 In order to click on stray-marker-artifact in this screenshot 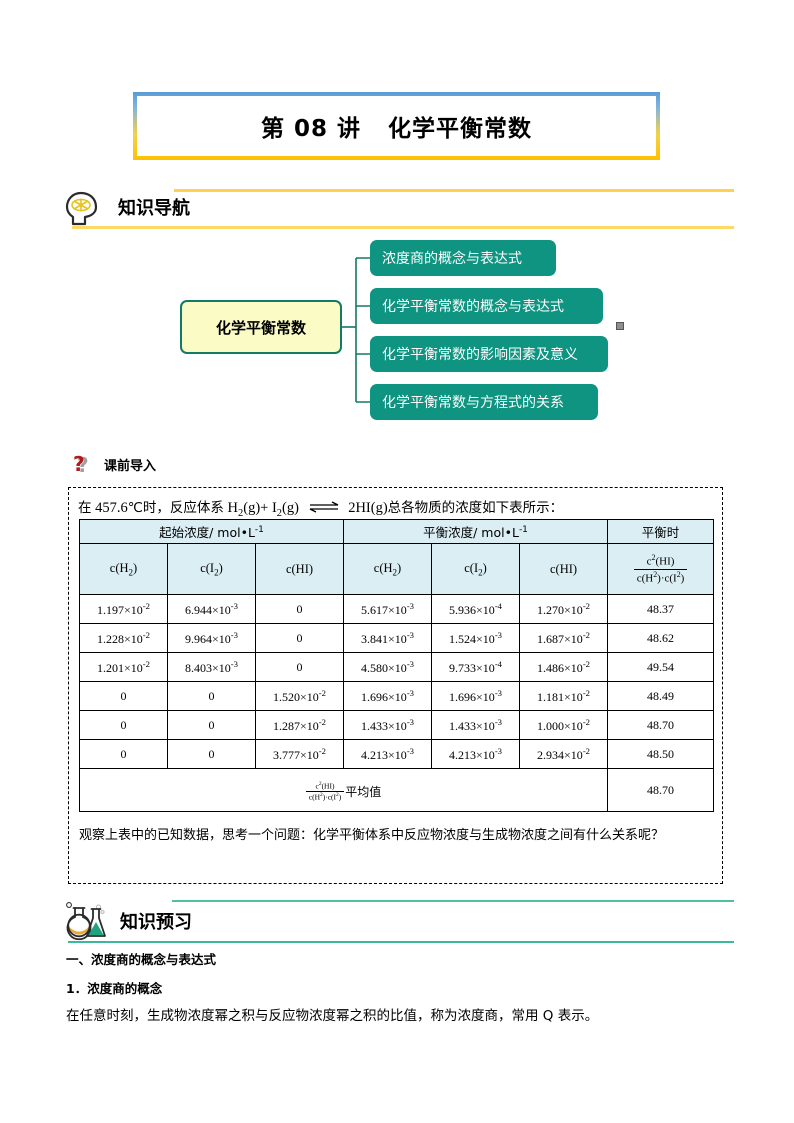, I will do `click(620, 326)`.